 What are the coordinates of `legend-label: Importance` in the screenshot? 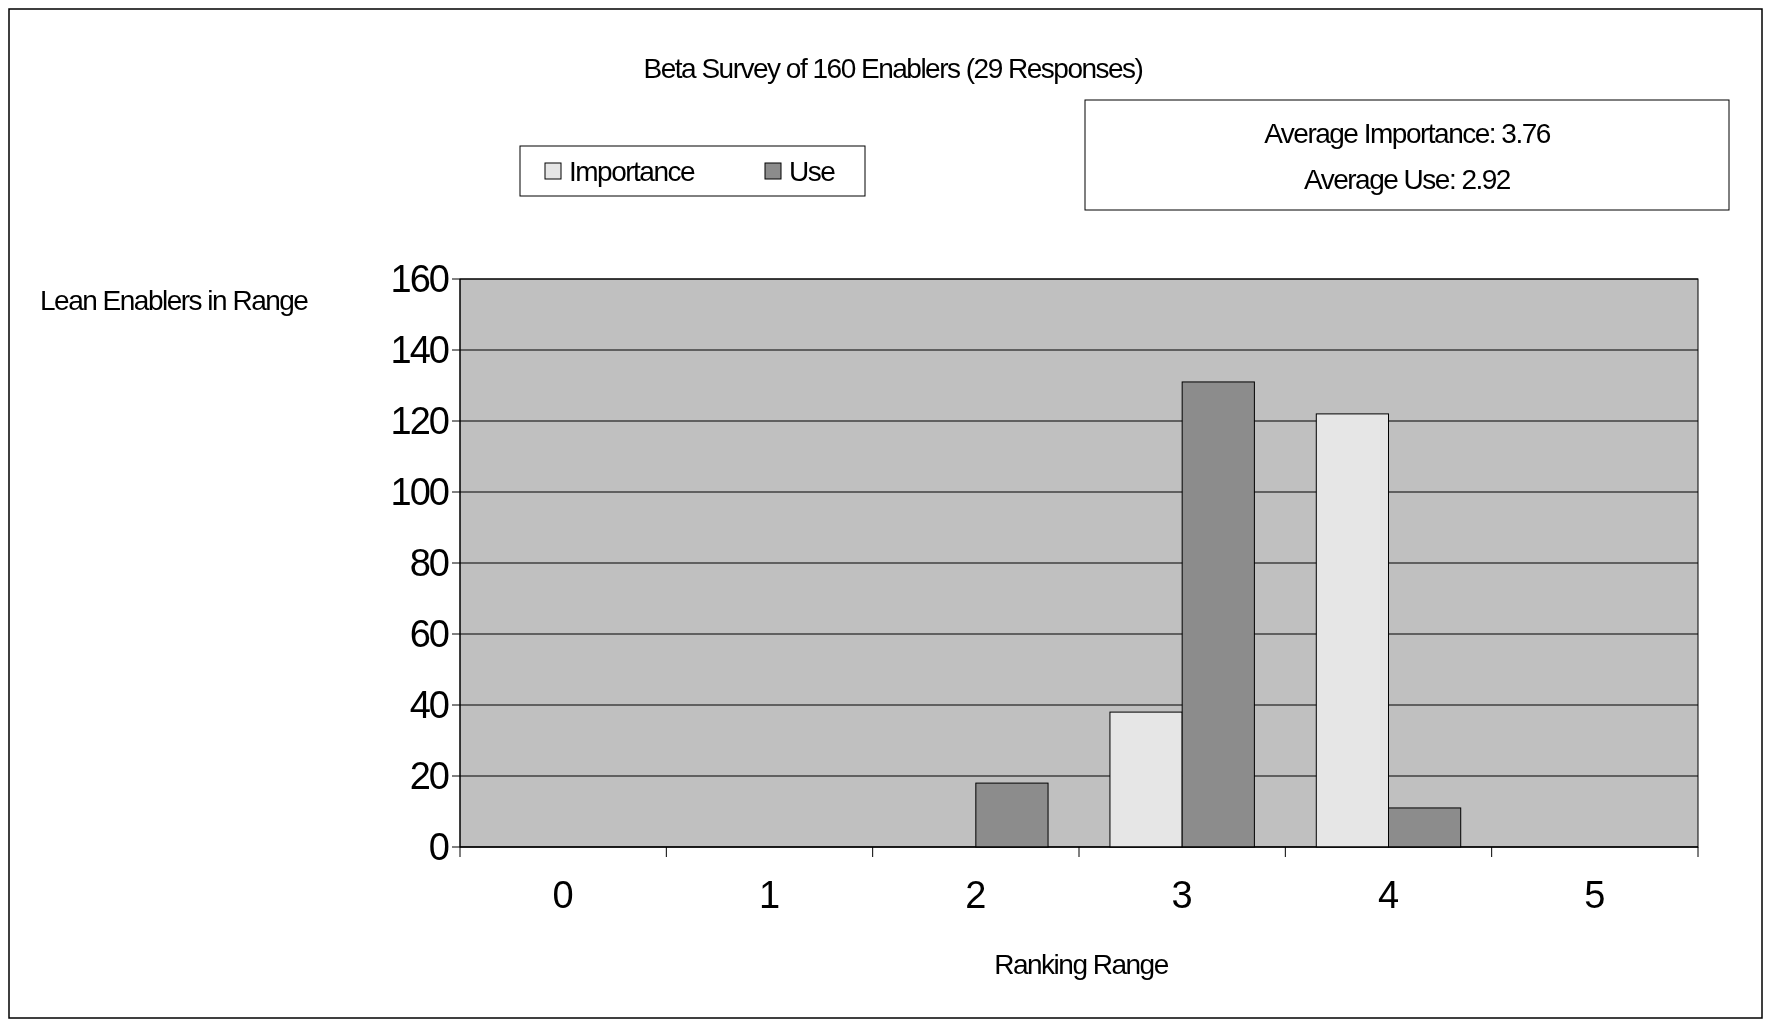 It's located at (632, 171).